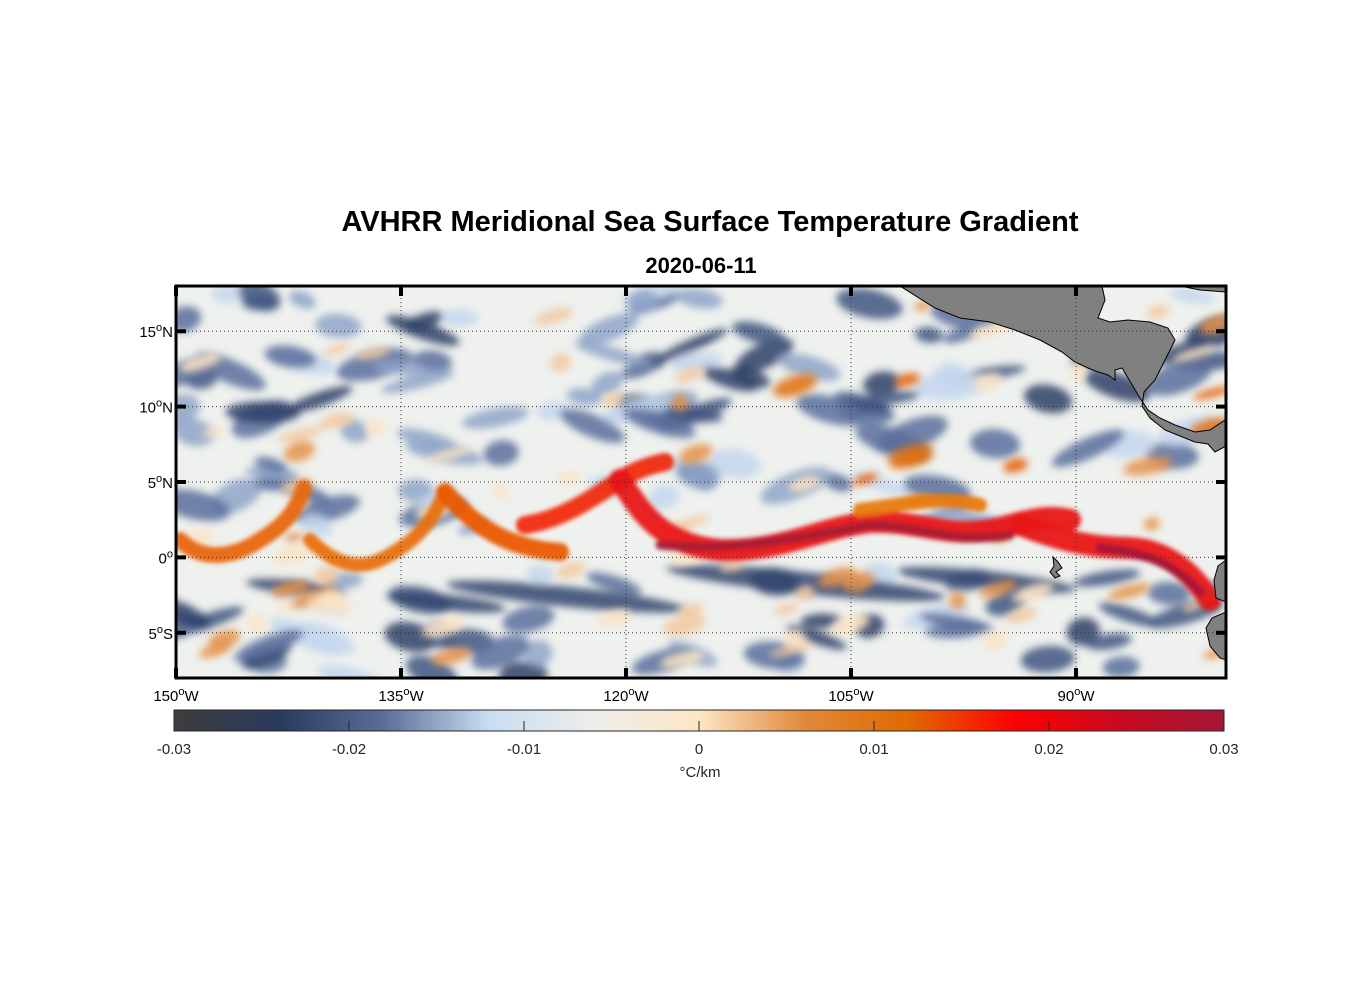 The image size is (1356, 1000). I want to click on chart-subtitle: 2020-06-11, so click(701, 265).